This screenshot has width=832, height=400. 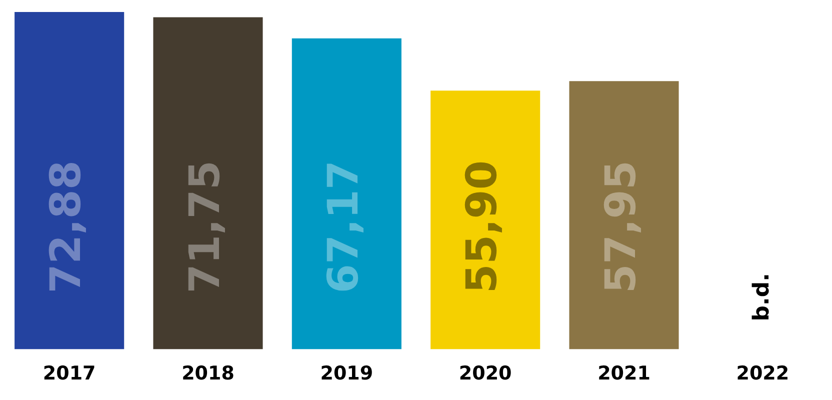 What do you see at coordinates (763, 373) in the screenshot?
I see `x-tick-label: 2022` at bounding box center [763, 373].